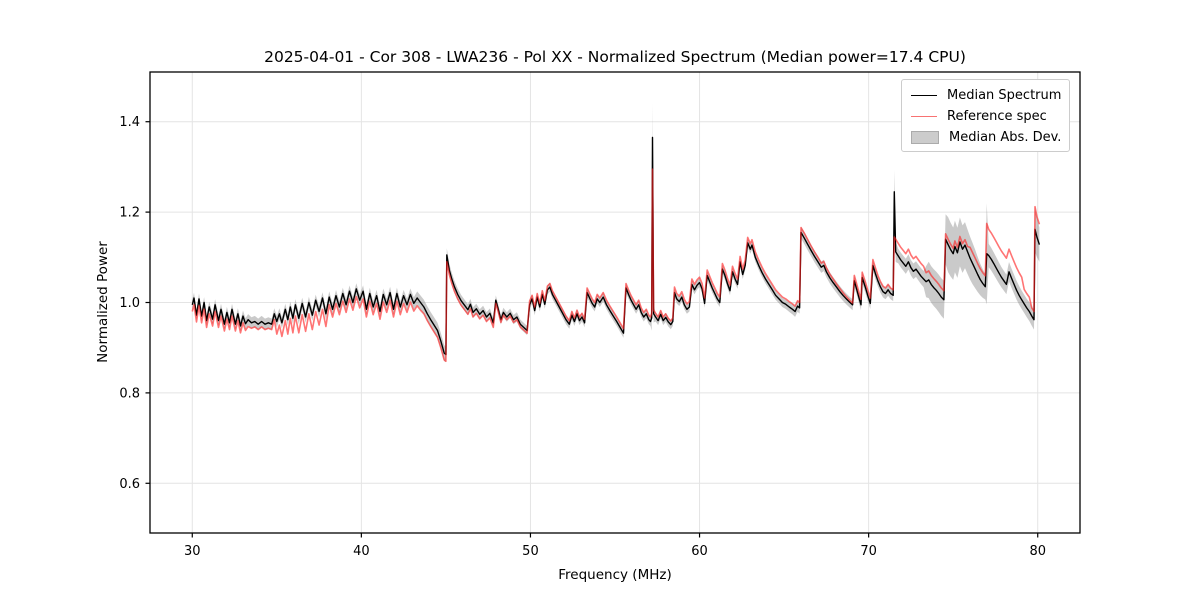 This screenshot has height=600, width=1200. I want to click on legend-item-median-abs-dev: Median Abs. Dev., so click(986, 137).